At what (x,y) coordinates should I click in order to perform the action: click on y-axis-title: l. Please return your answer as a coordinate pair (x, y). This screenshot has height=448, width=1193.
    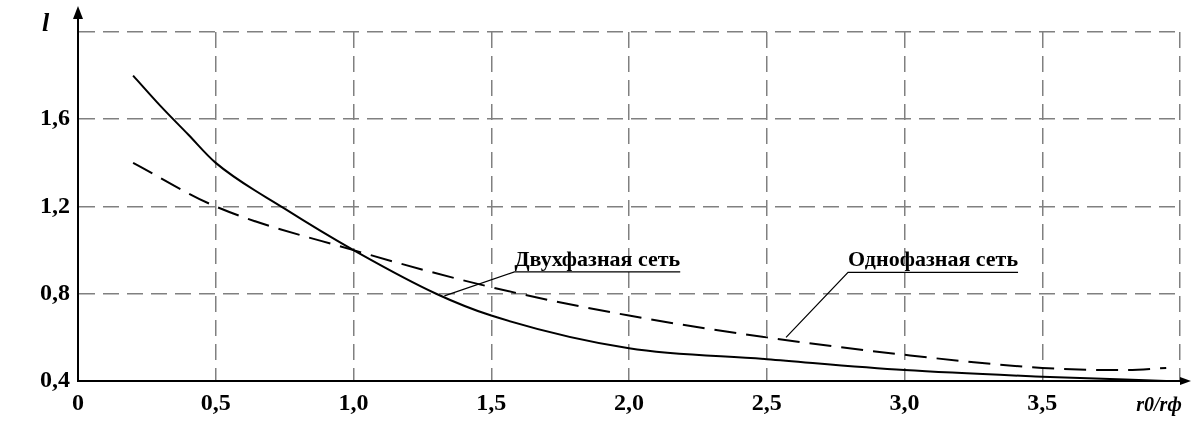
    Looking at the image, I should click on (46, 23).